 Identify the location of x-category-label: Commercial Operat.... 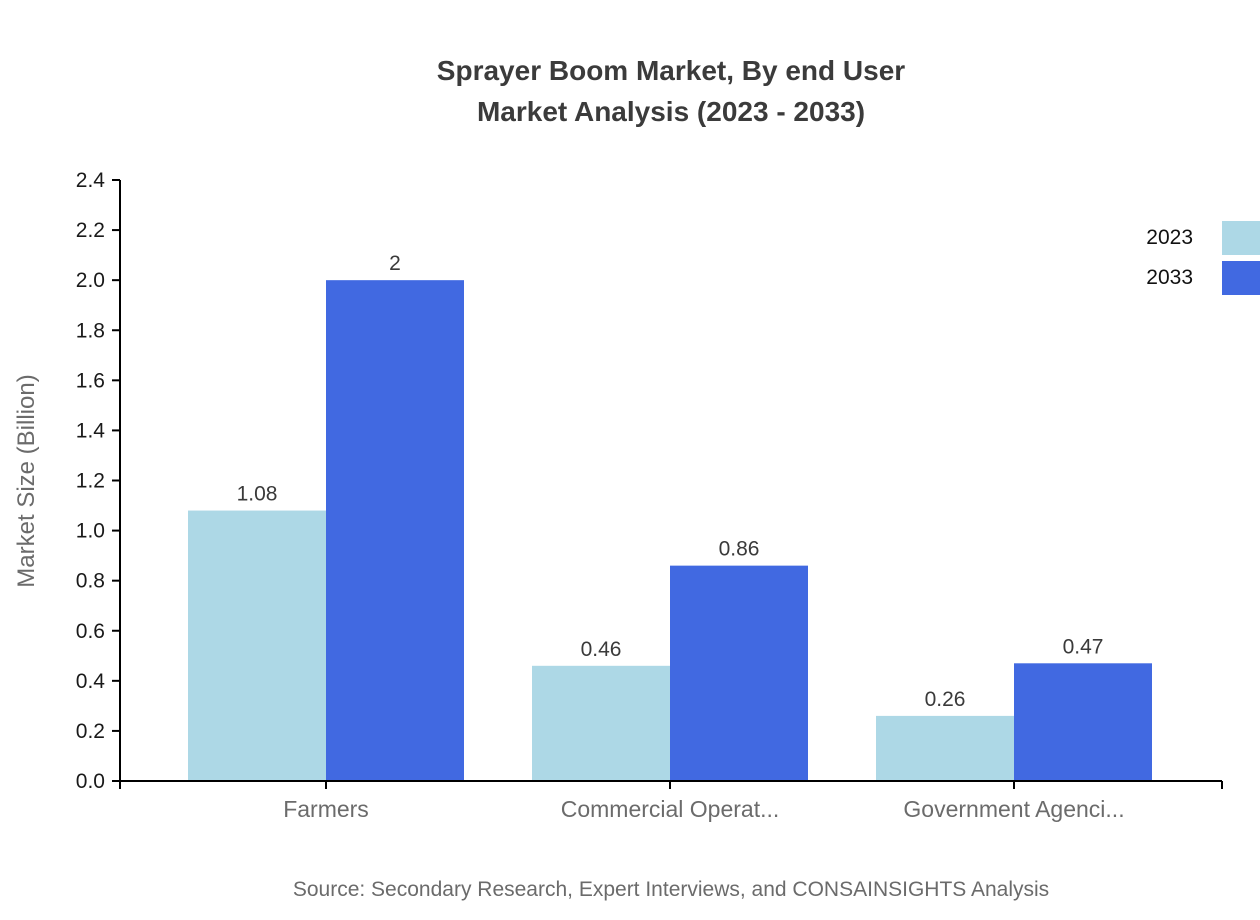
(670, 809).